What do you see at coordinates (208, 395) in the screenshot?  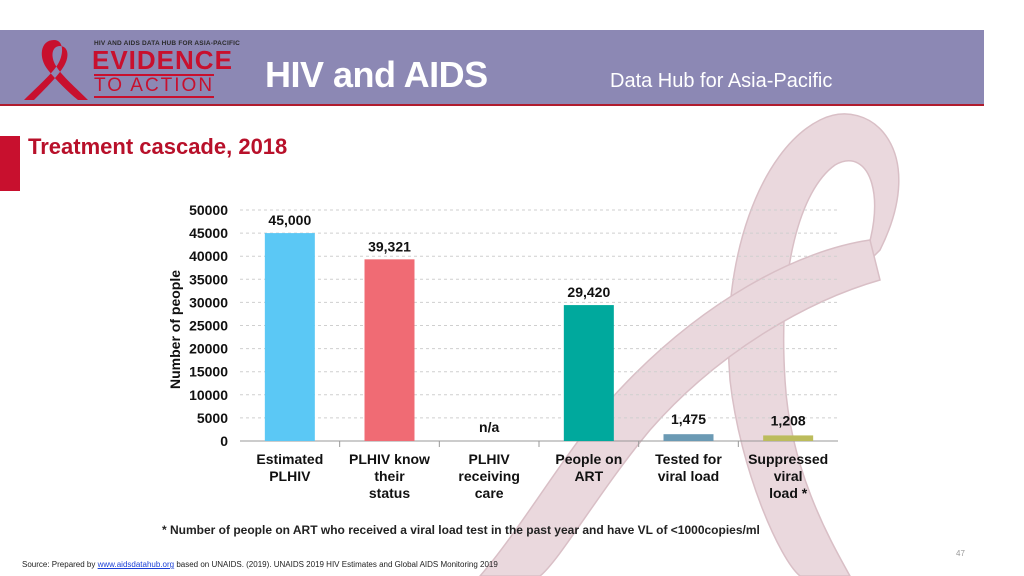 I see `y-tick-label: 10000` at bounding box center [208, 395].